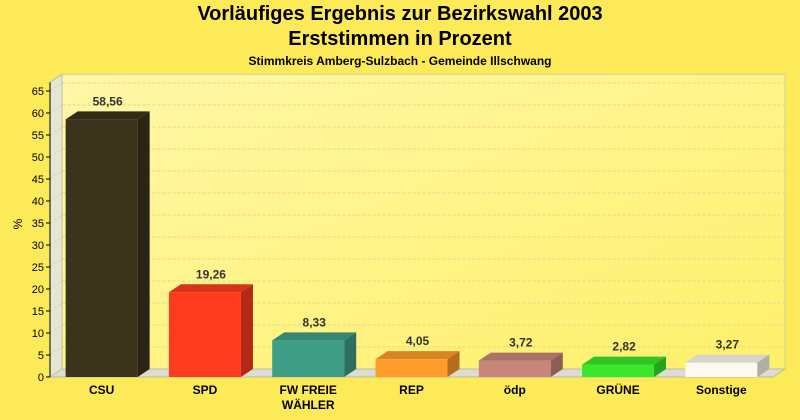 This screenshot has height=420, width=800. Describe the element at coordinates (101, 390) in the screenshot. I see `x-tick-label: CSU` at that location.